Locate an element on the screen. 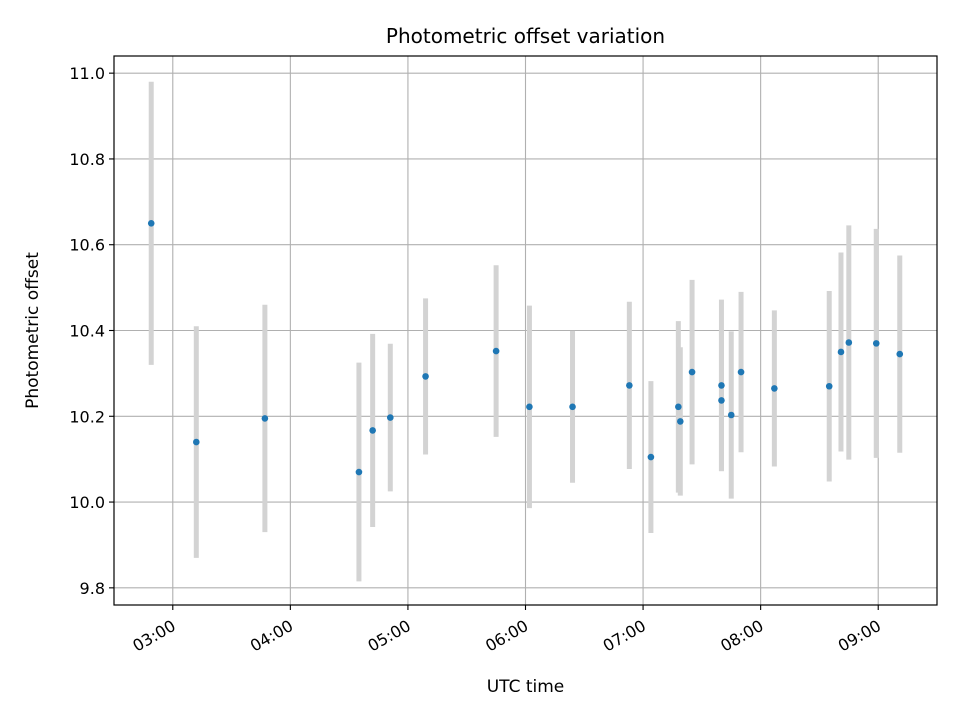  y-axis-ticks: 9.8 10.0 10.2 10.4 10.6 10.8 11.0 is located at coordinates (91, 331).